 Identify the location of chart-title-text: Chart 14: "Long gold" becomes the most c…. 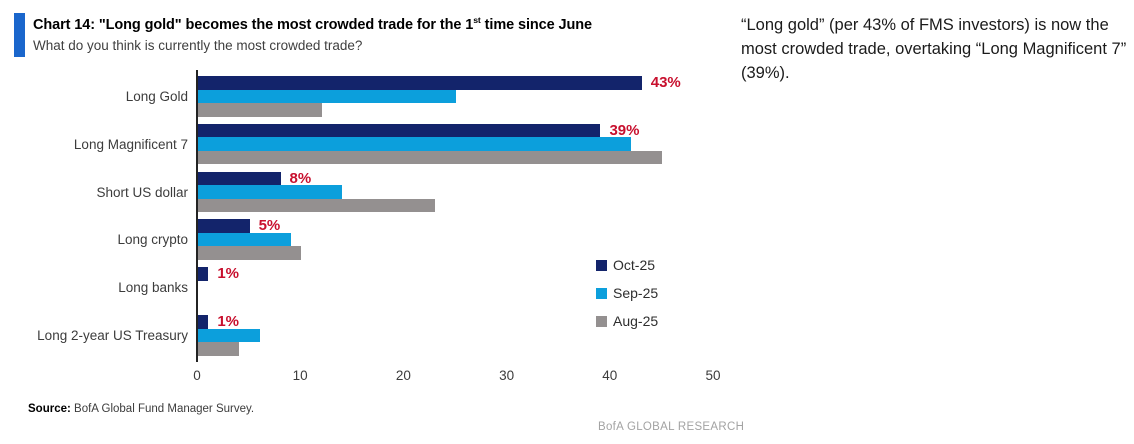
(253, 24).